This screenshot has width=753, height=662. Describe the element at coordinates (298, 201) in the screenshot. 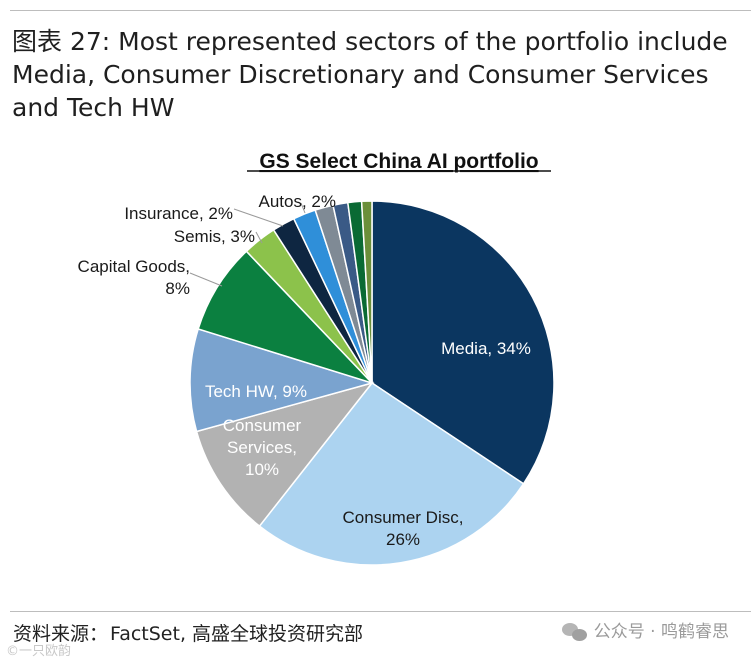

I see `pie-slice-label: Autos, 2%` at that location.